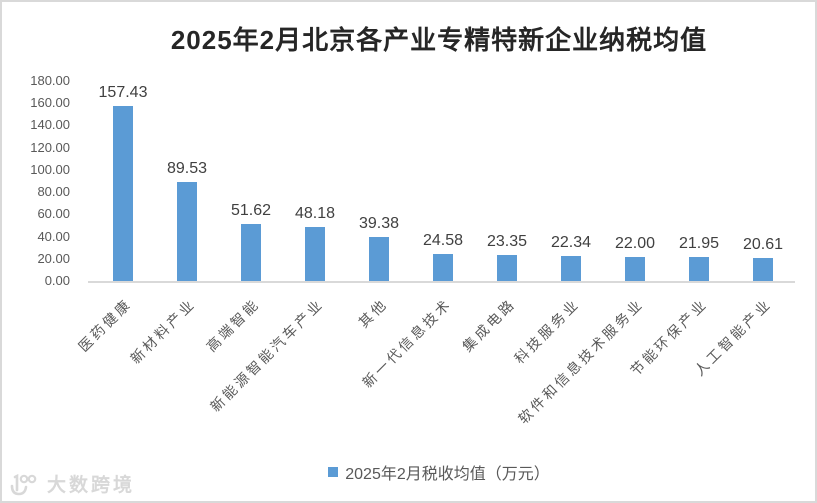 This screenshot has height=503, width=817. What do you see at coordinates (57, 280) in the screenshot?
I see `y-tick-label: 0.00` at bounding box center [57, 280].